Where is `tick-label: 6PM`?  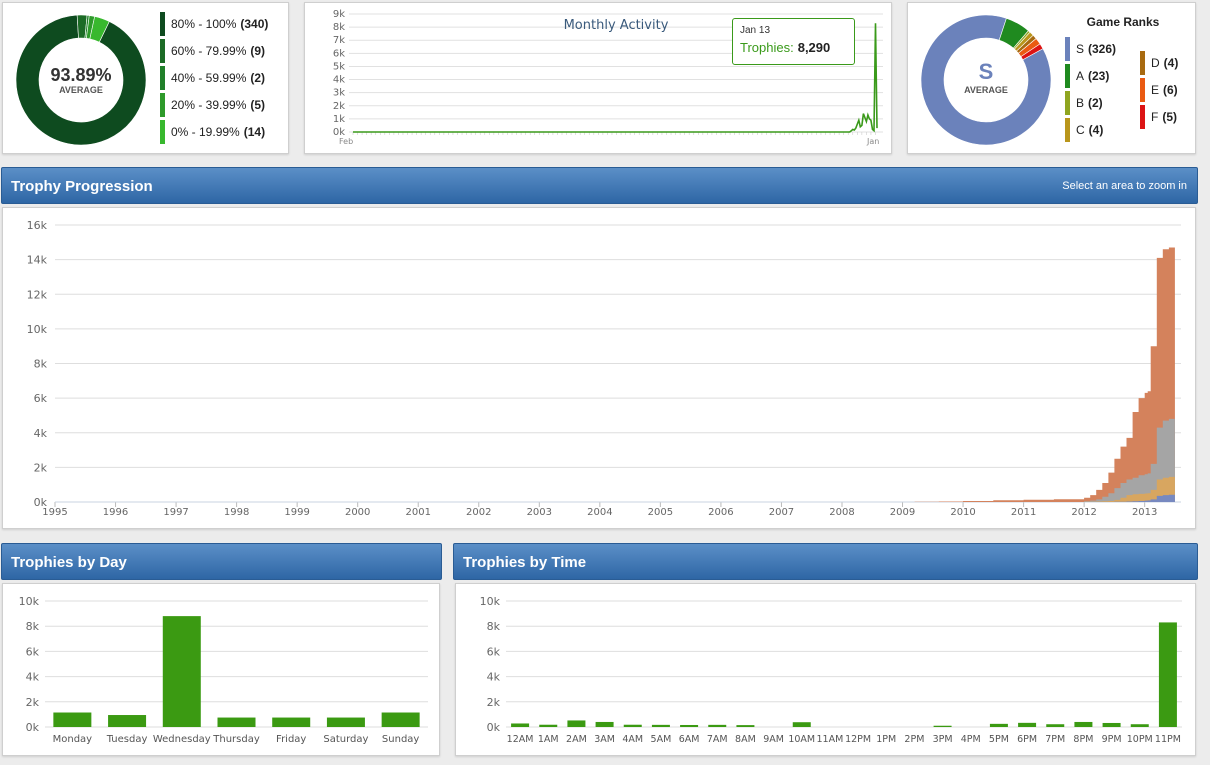
tick-label: 6PM is located at coordinates (1027, 739).